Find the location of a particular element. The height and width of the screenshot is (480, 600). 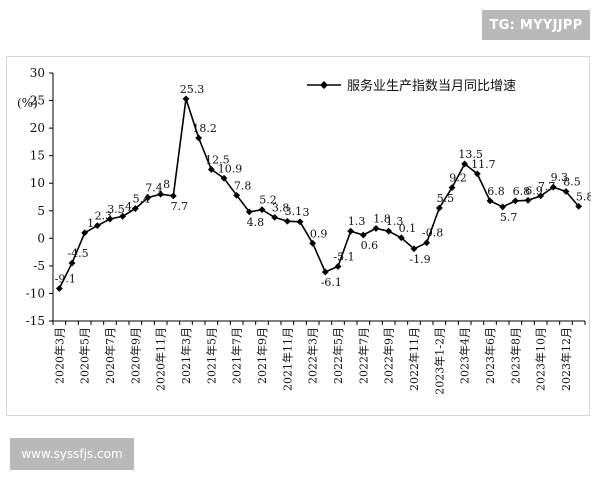

data-label: 2.3 is located at coordinates (104, 216).